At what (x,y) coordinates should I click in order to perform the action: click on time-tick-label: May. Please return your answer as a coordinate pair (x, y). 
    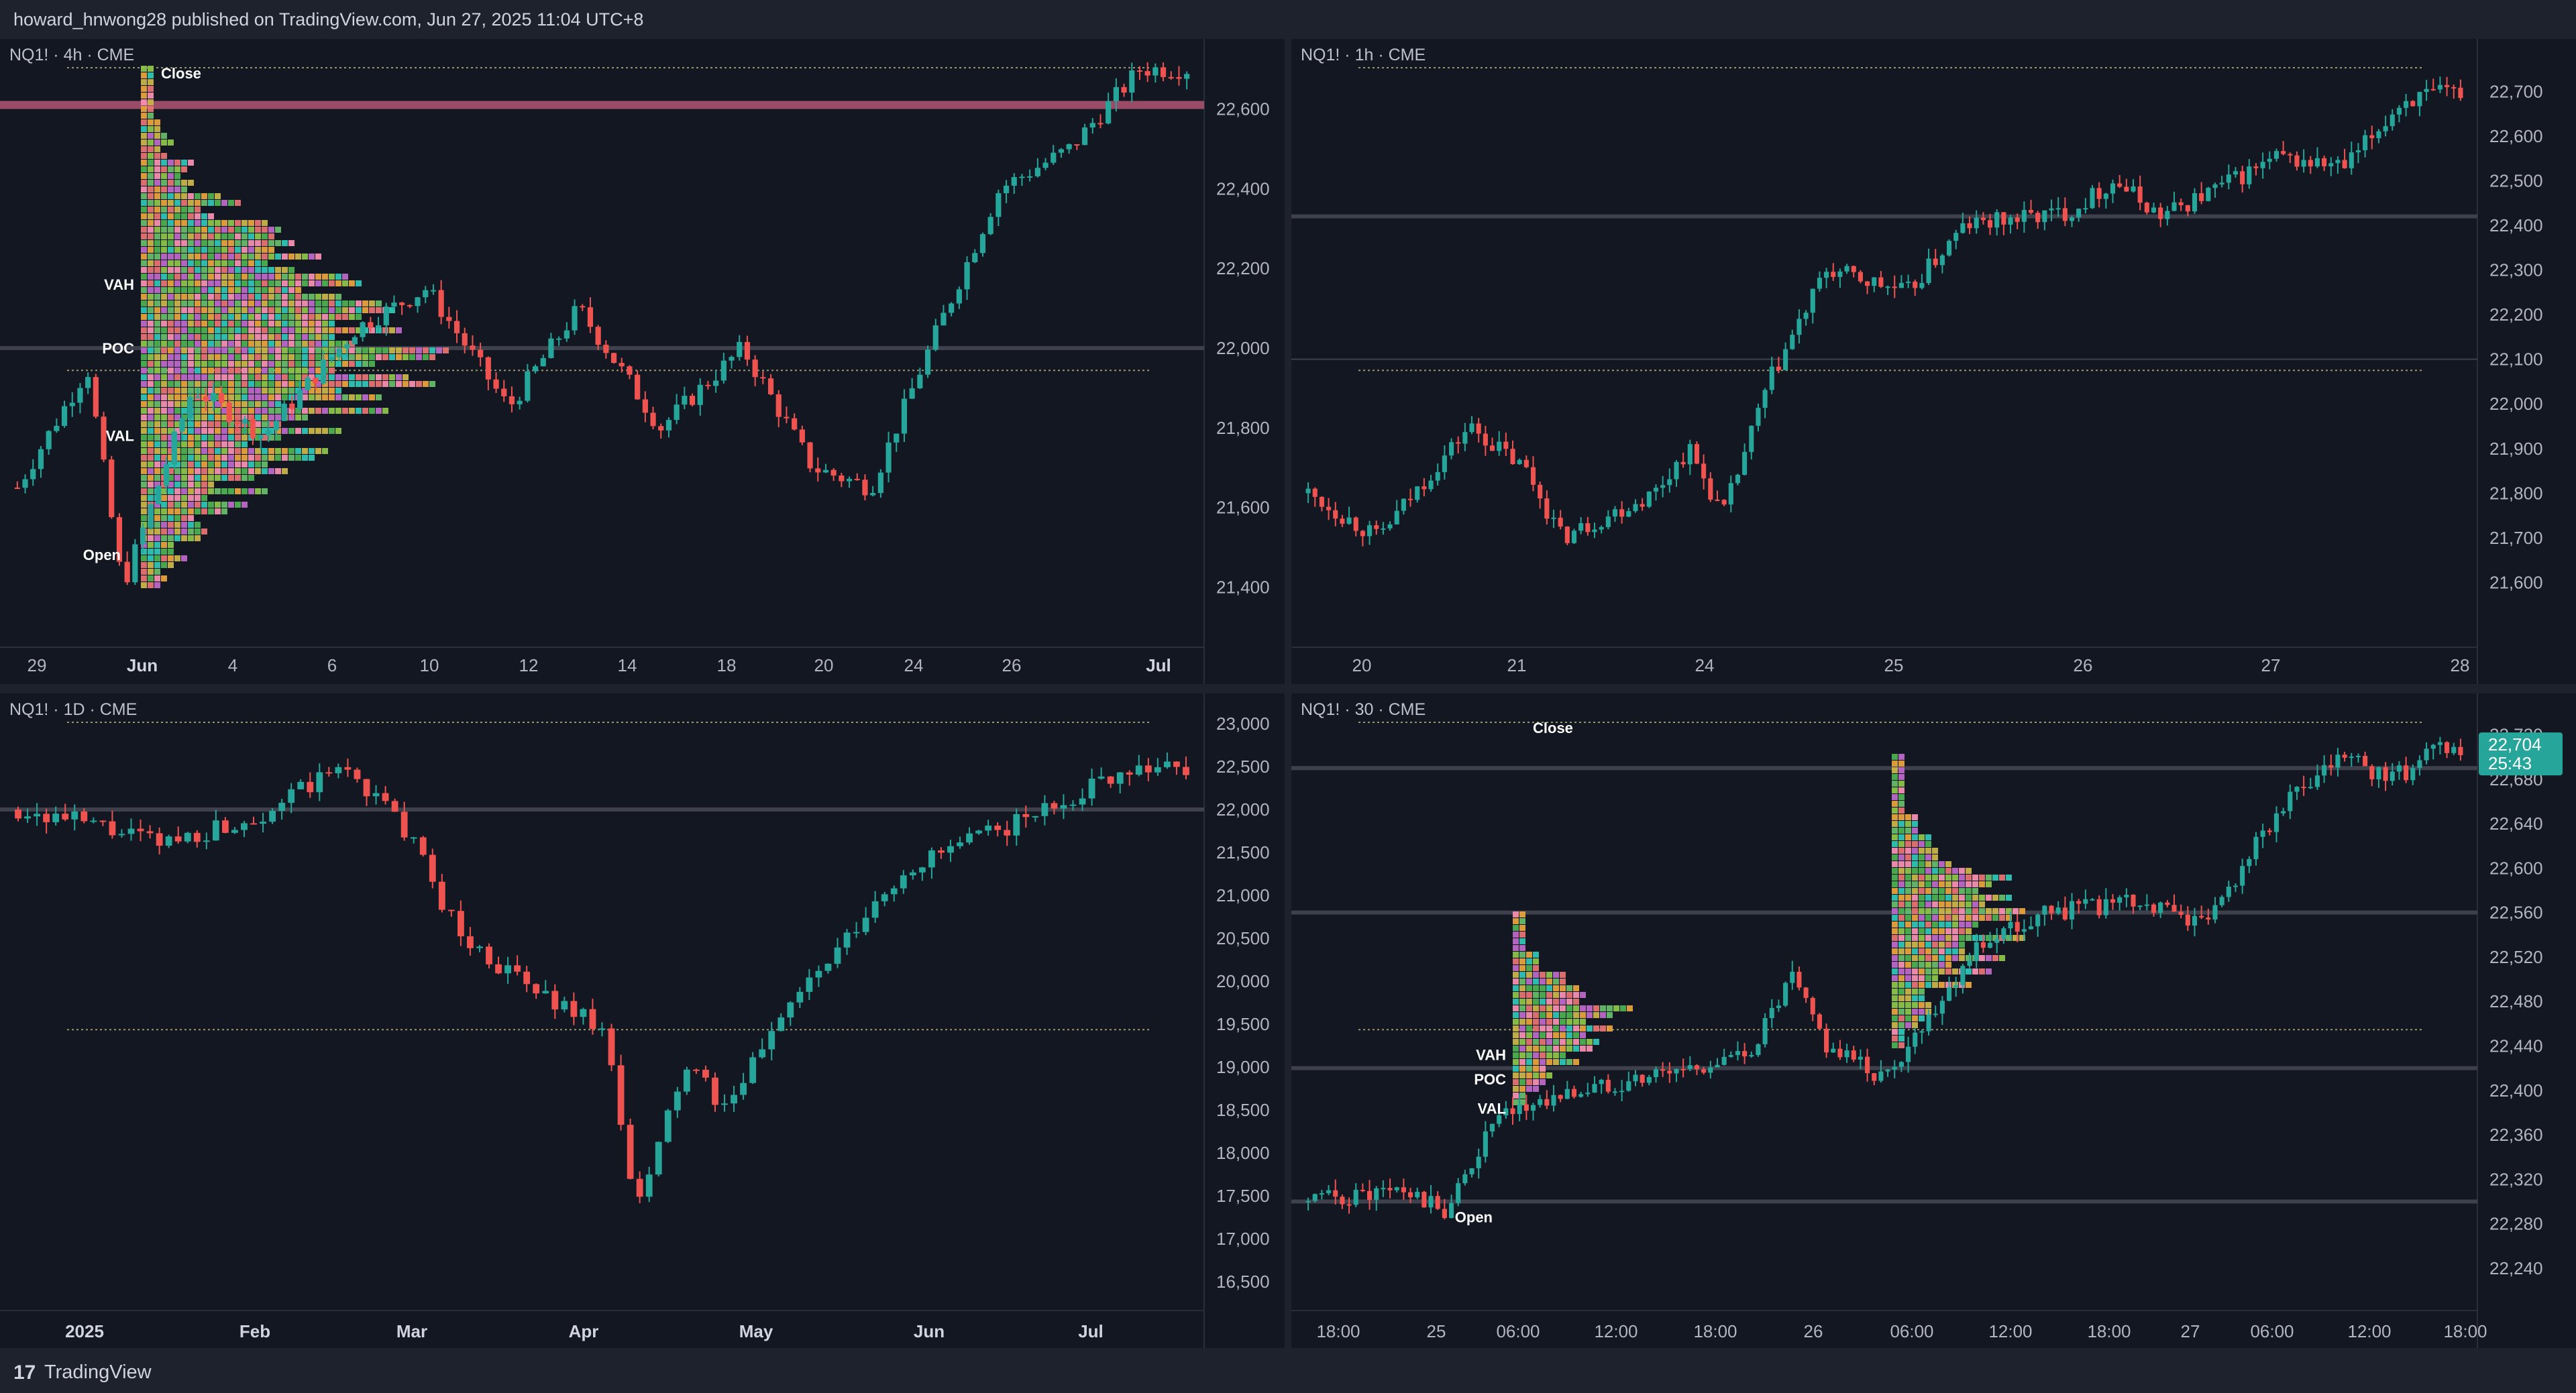
    Looking at the image, I should click on (756, 1331).